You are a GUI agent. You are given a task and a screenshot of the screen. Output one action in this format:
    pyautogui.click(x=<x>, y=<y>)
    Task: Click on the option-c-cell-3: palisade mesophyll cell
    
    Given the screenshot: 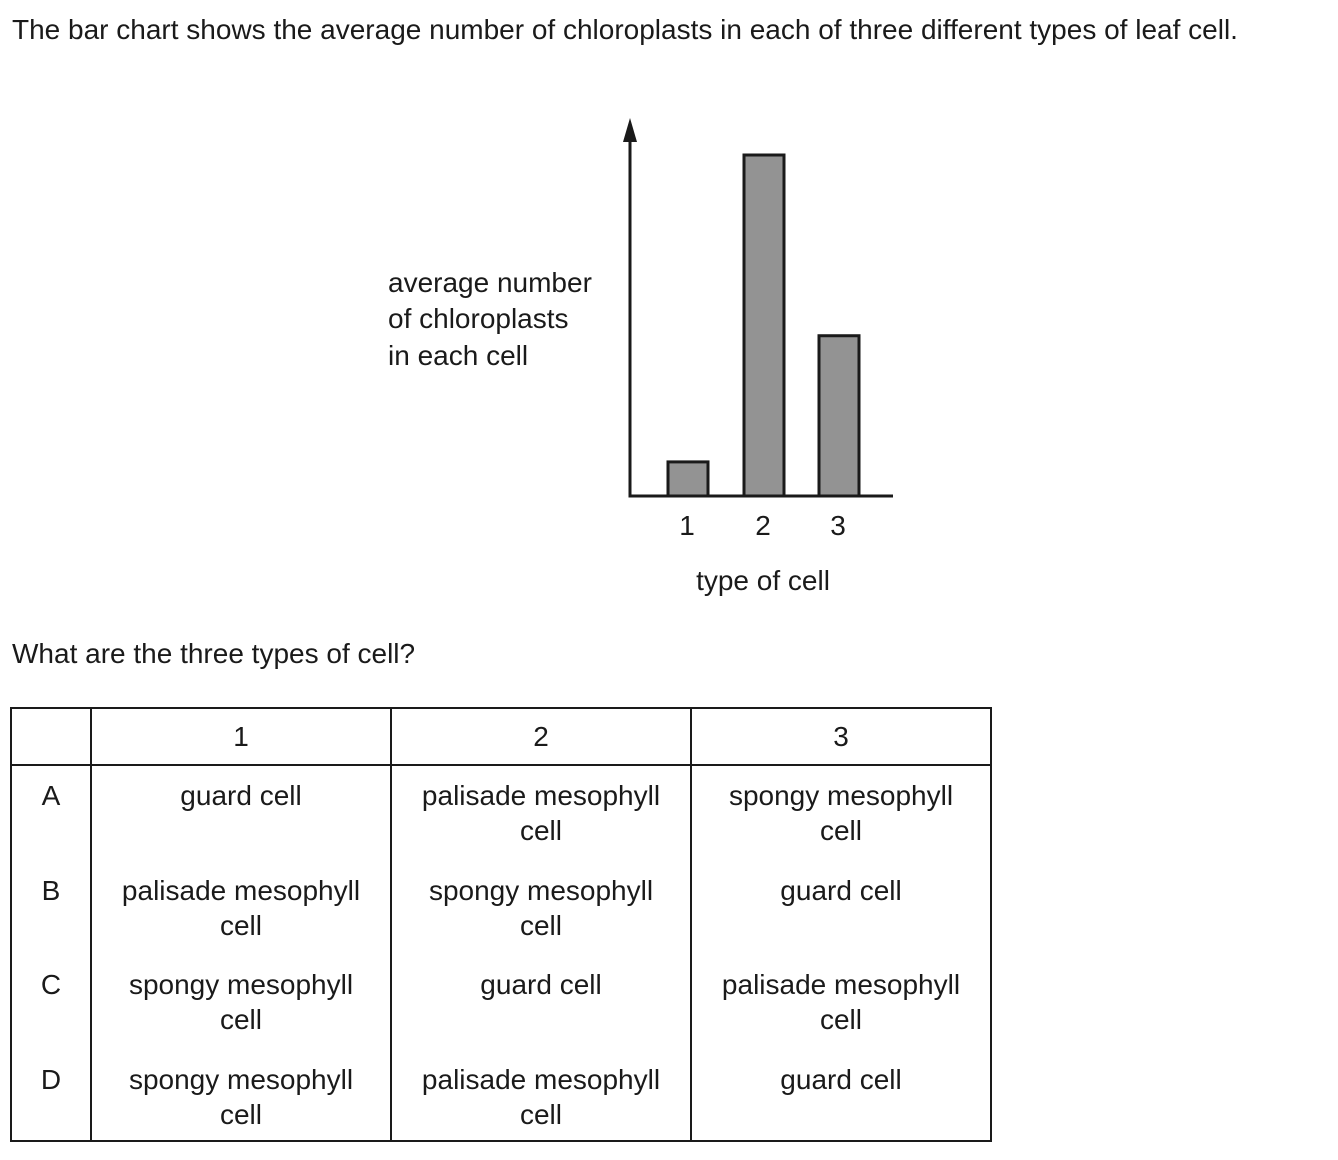 What is the action you would take?
    pyautogui.click(x=841, y=1002)
    